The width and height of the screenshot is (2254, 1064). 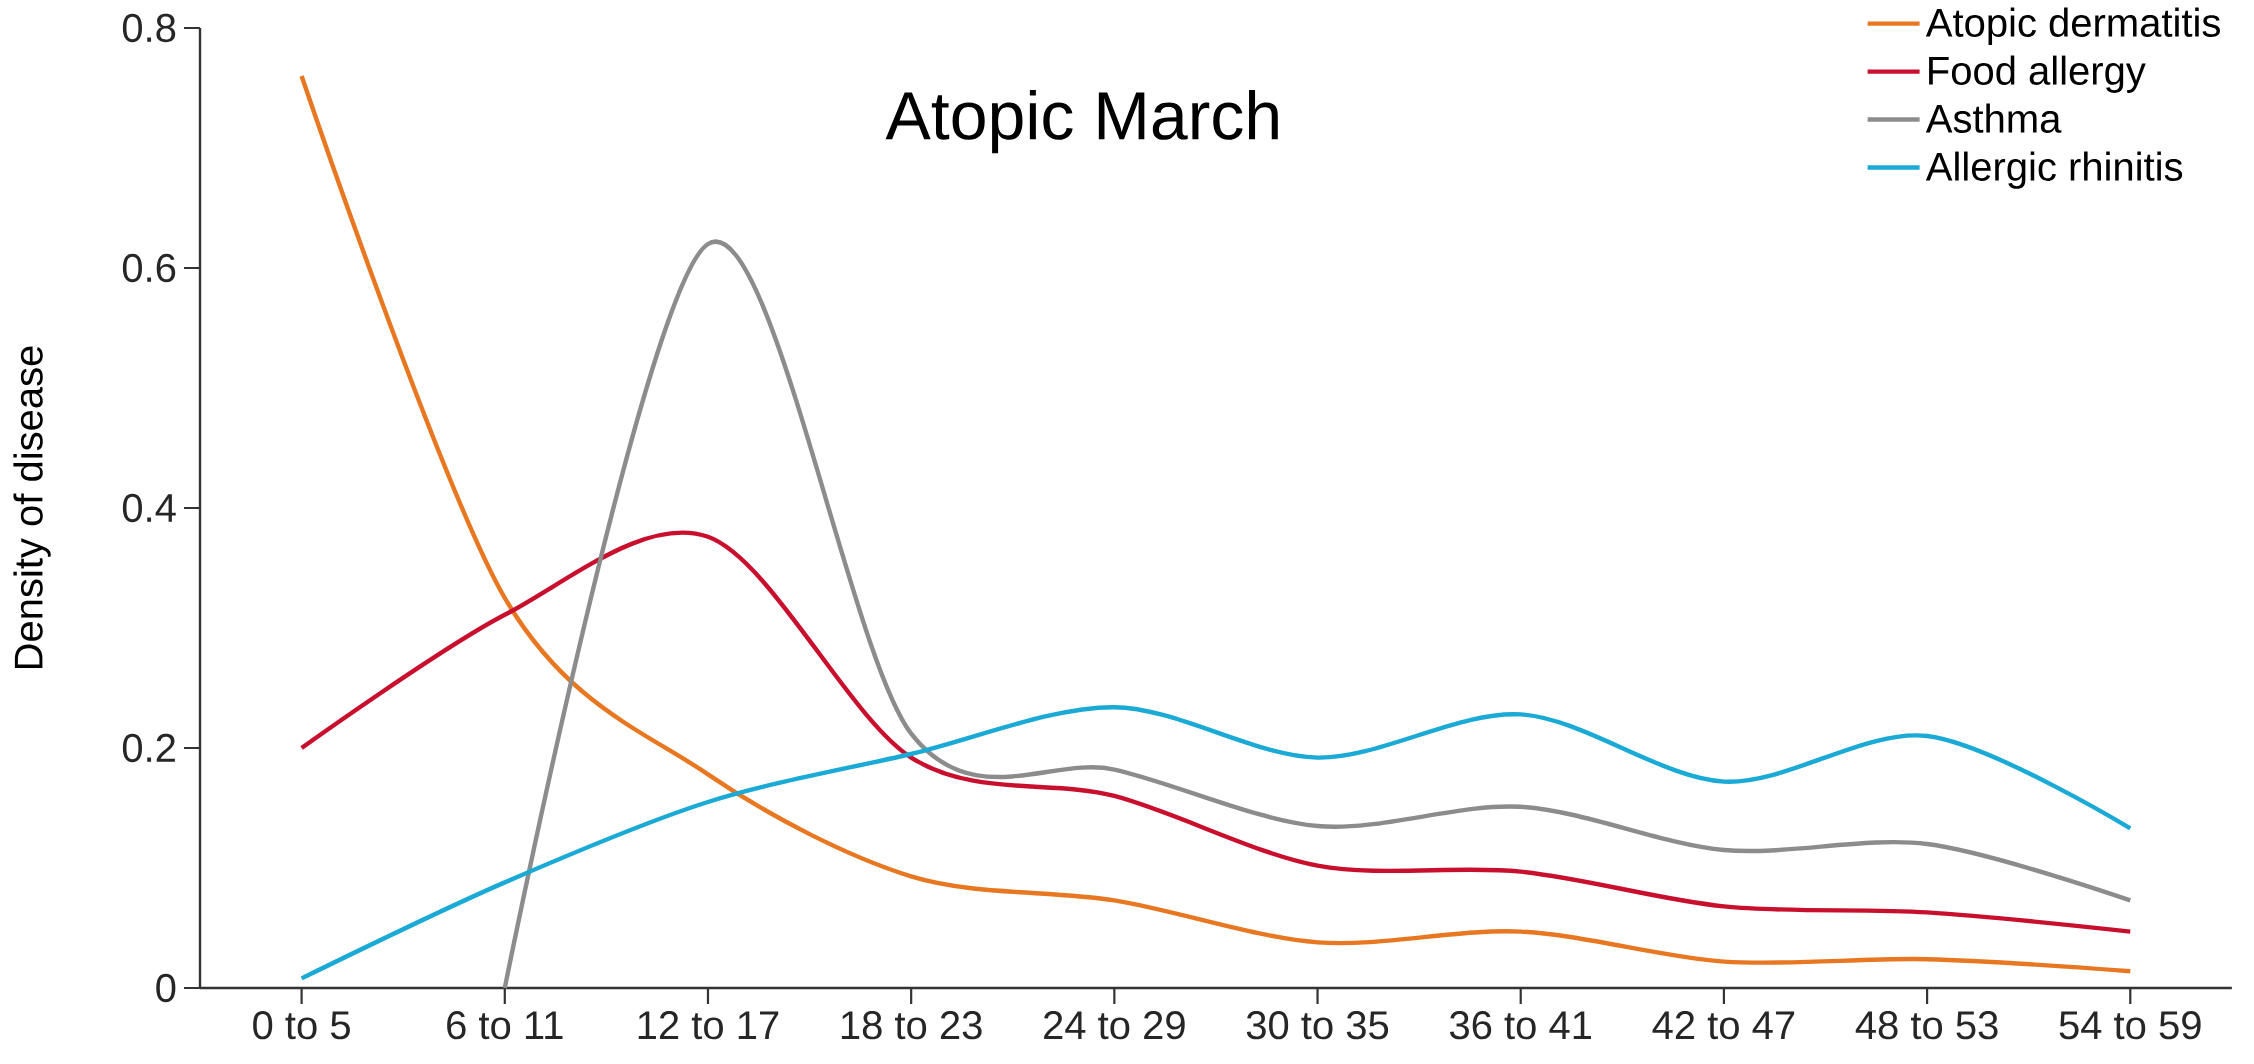 What do you see at coordinates (1723, 1025) in the screenshot?
I see `x-tick-label: 42 to 47` at bounding box center [1723, 1025].